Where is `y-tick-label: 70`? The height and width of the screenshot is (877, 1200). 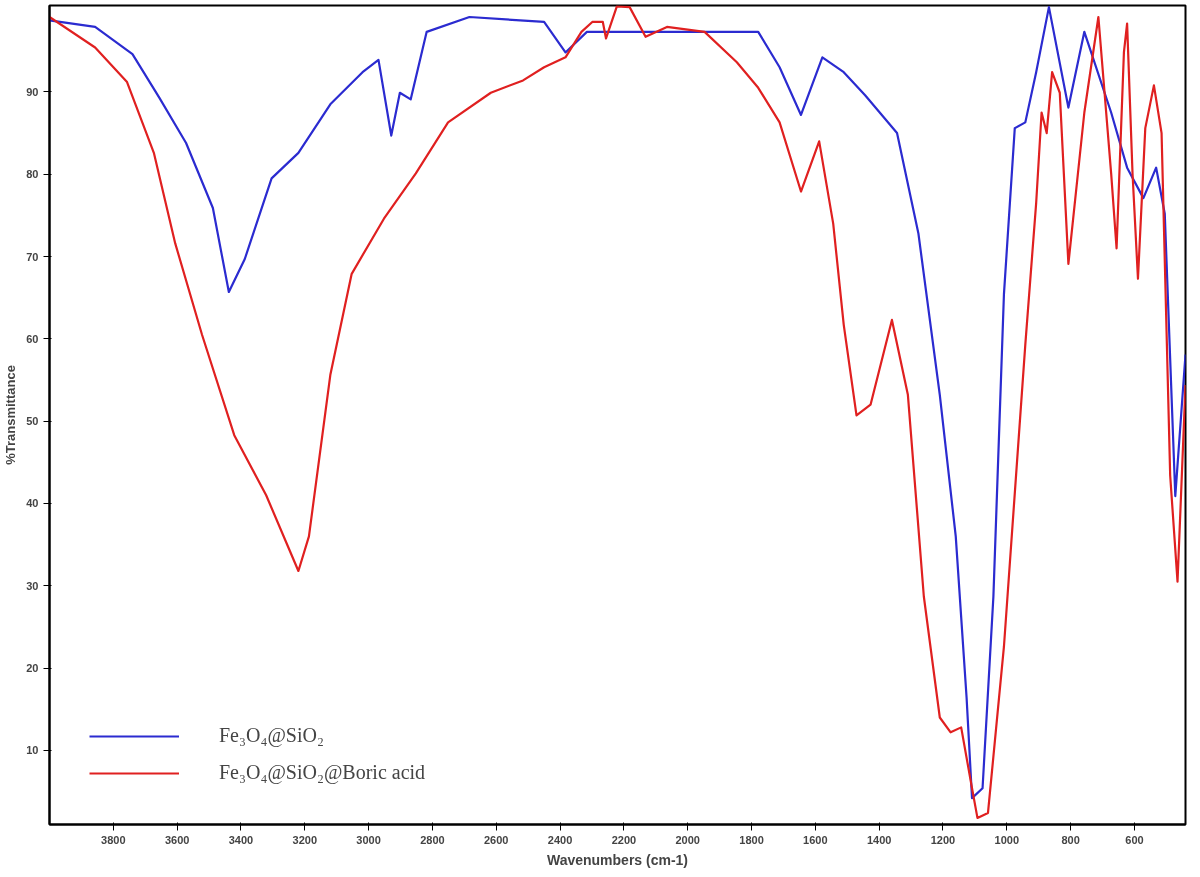
y-tick-label: 70 is located at coordinates (32, 256).